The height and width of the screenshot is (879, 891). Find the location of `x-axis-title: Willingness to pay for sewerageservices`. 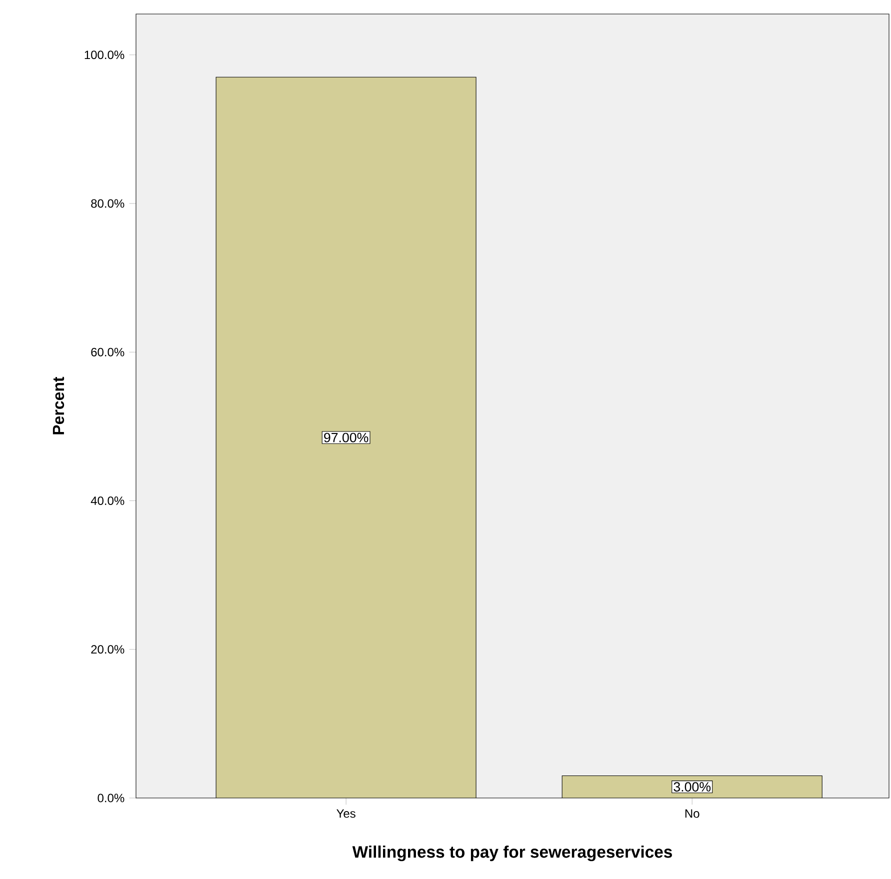

x-axis-title: Willingness to pay for sewerageservices is located at coordinates (512, 854).